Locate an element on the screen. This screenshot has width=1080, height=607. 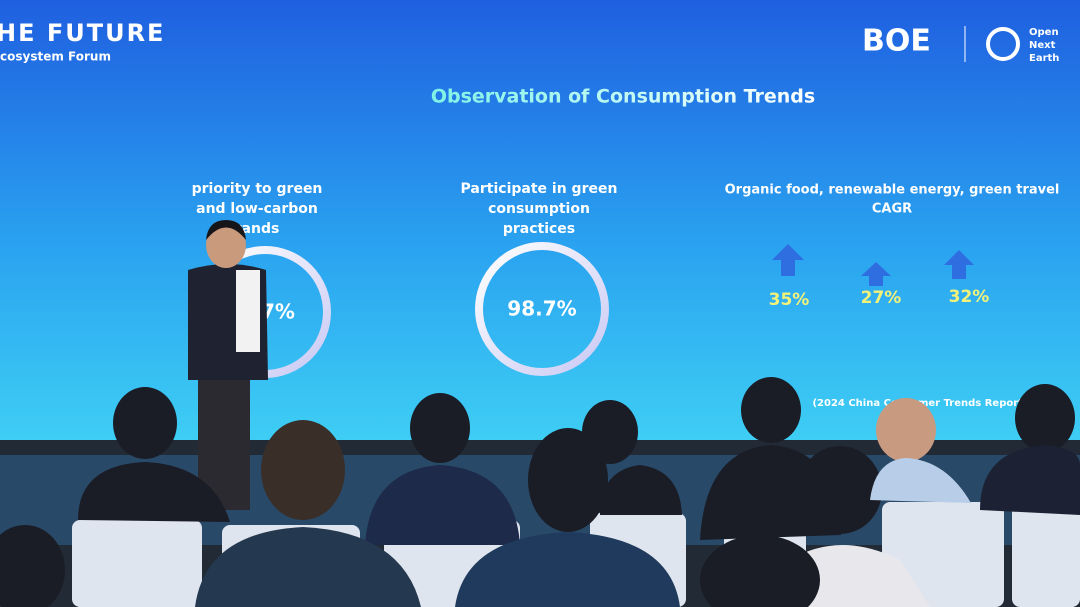
ring is located at coordinates (542, 309).